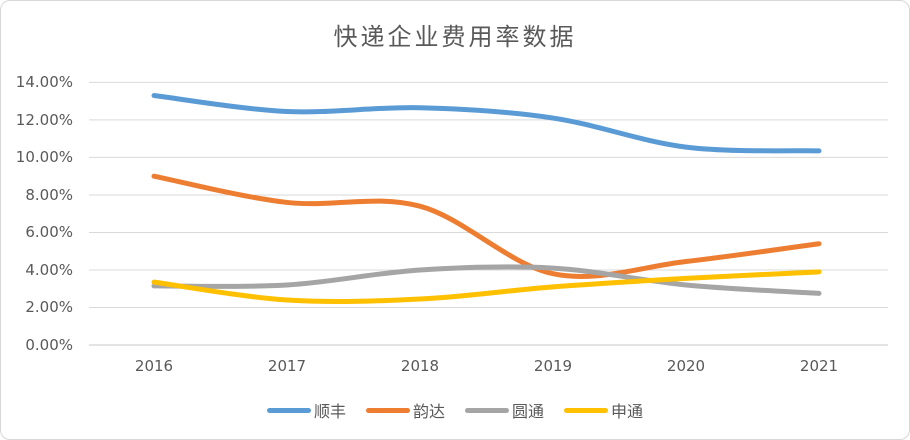 Image resolution: width=910 pixels, height=440 pixels. I want to click on x-tick-label: 2021, so click(819, 366).